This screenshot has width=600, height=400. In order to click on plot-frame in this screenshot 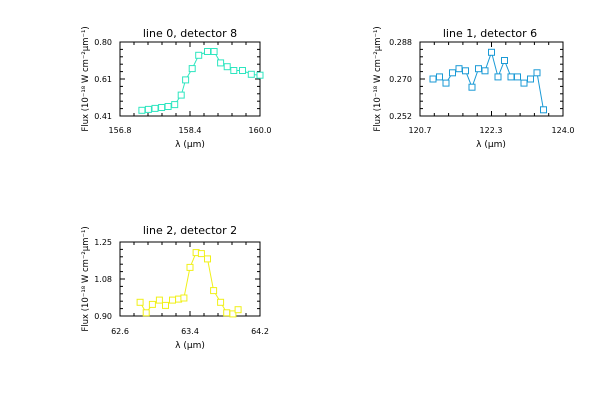, I will do `click(190, 79)`.